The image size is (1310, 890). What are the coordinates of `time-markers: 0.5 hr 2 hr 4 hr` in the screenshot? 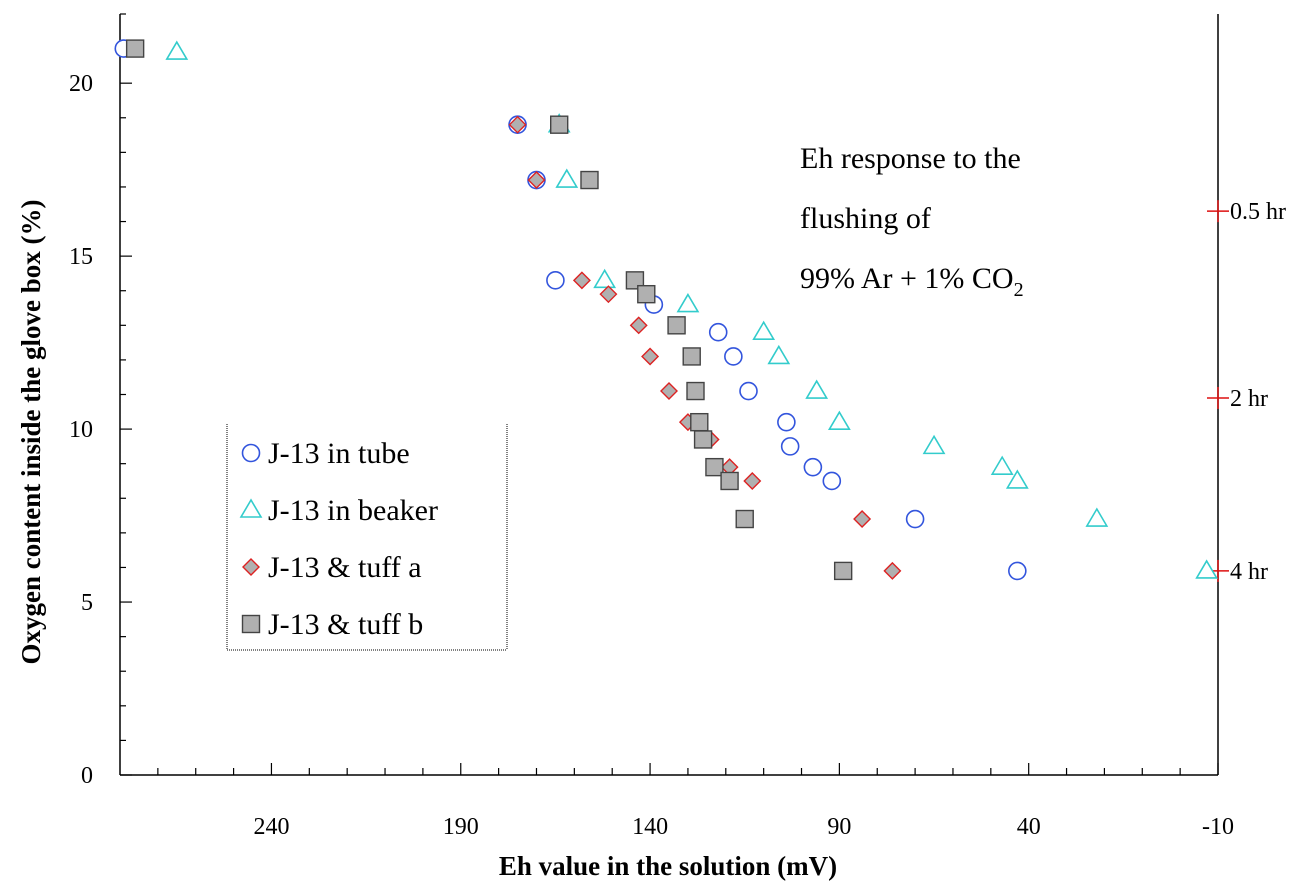 It's located at (1246, 392).